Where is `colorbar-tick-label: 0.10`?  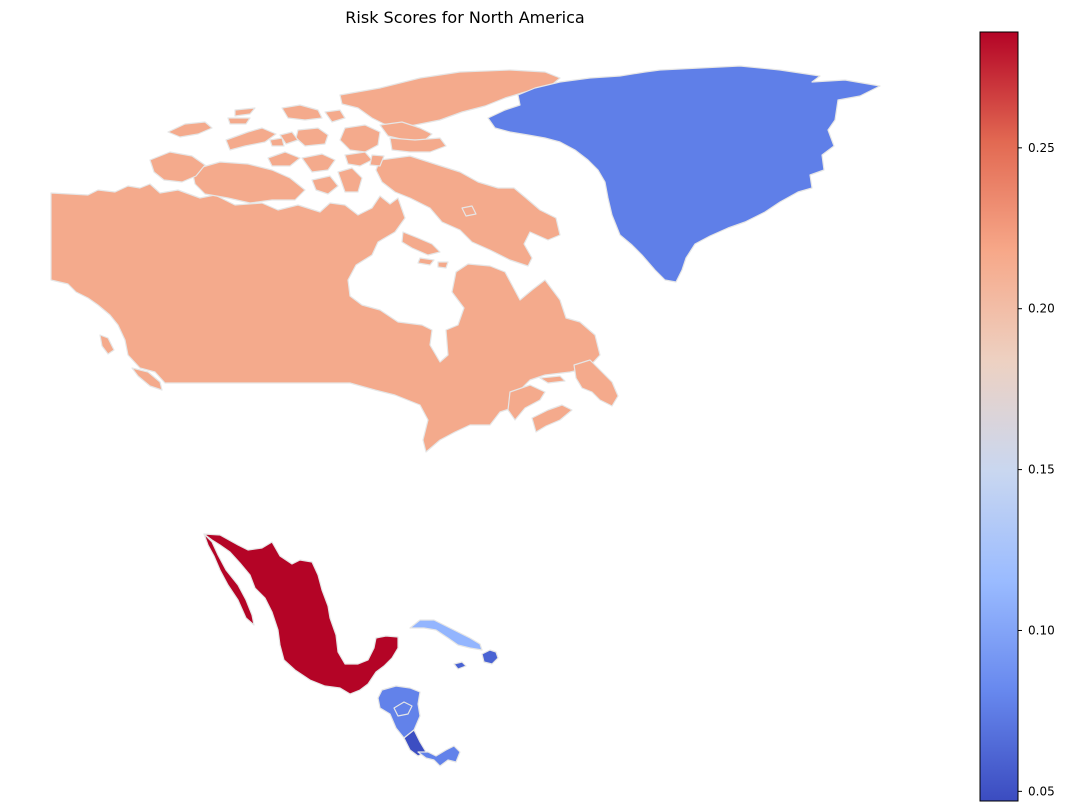
colorbar-tick-label: 0.10 is located at coordinates (1041, 630).